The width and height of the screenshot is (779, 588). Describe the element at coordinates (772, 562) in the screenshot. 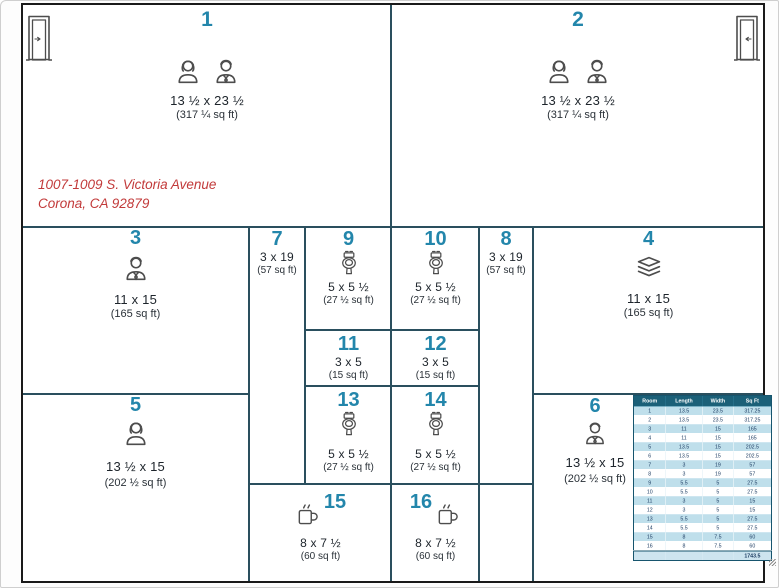

I see `table-resize-handle` at that location.